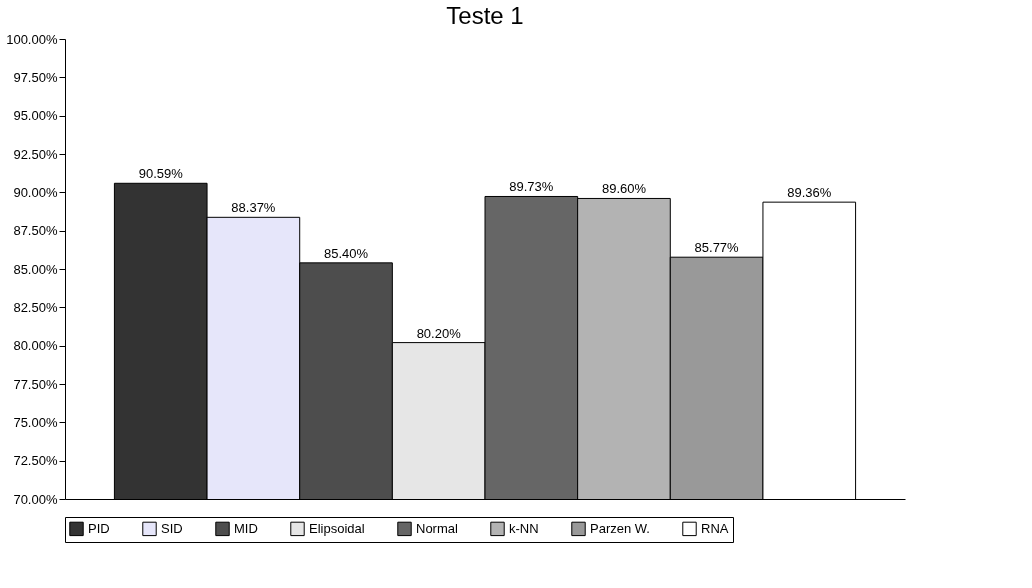  Describe the element at coordinates (809, 193) in the screenshot. I see `data-label: 89.36%` at that location.